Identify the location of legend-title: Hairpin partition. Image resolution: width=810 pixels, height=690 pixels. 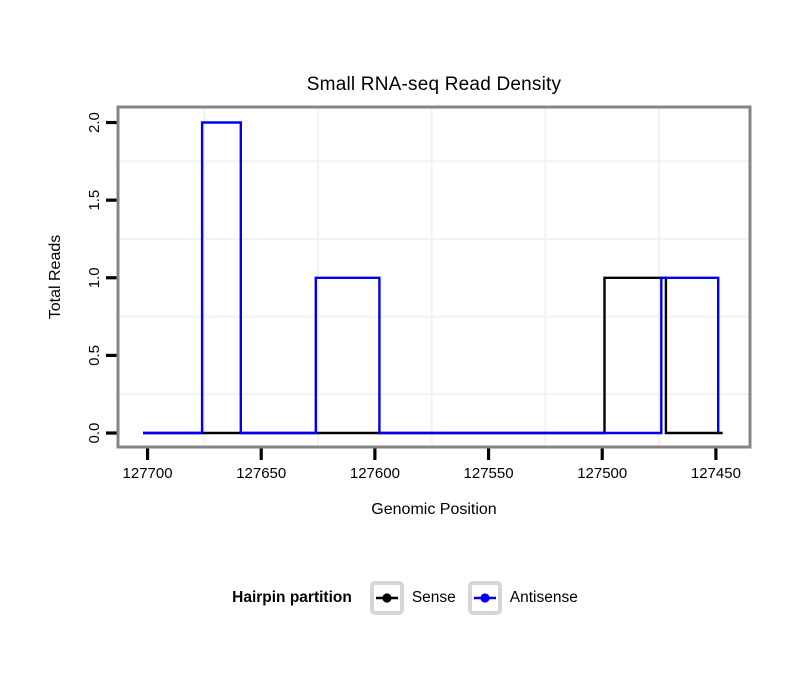
(292, 597).